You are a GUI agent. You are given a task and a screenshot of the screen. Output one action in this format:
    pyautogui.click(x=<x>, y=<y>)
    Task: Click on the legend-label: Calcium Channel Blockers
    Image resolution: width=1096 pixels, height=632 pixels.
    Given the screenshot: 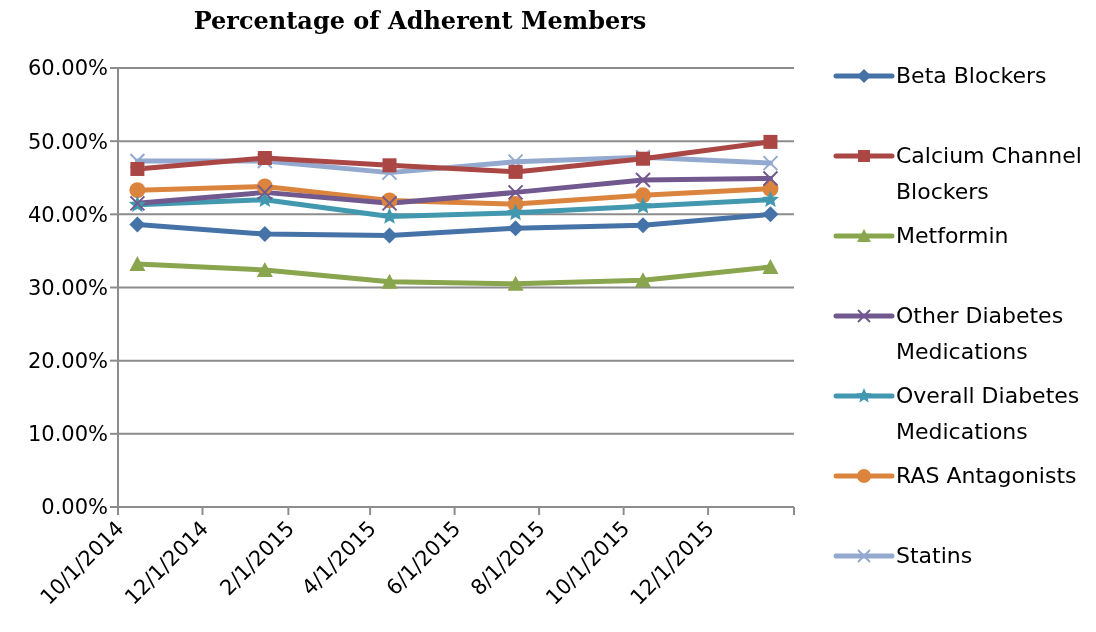 What is the action you would take?
    pyautogui.click(x=989, y=174)
    